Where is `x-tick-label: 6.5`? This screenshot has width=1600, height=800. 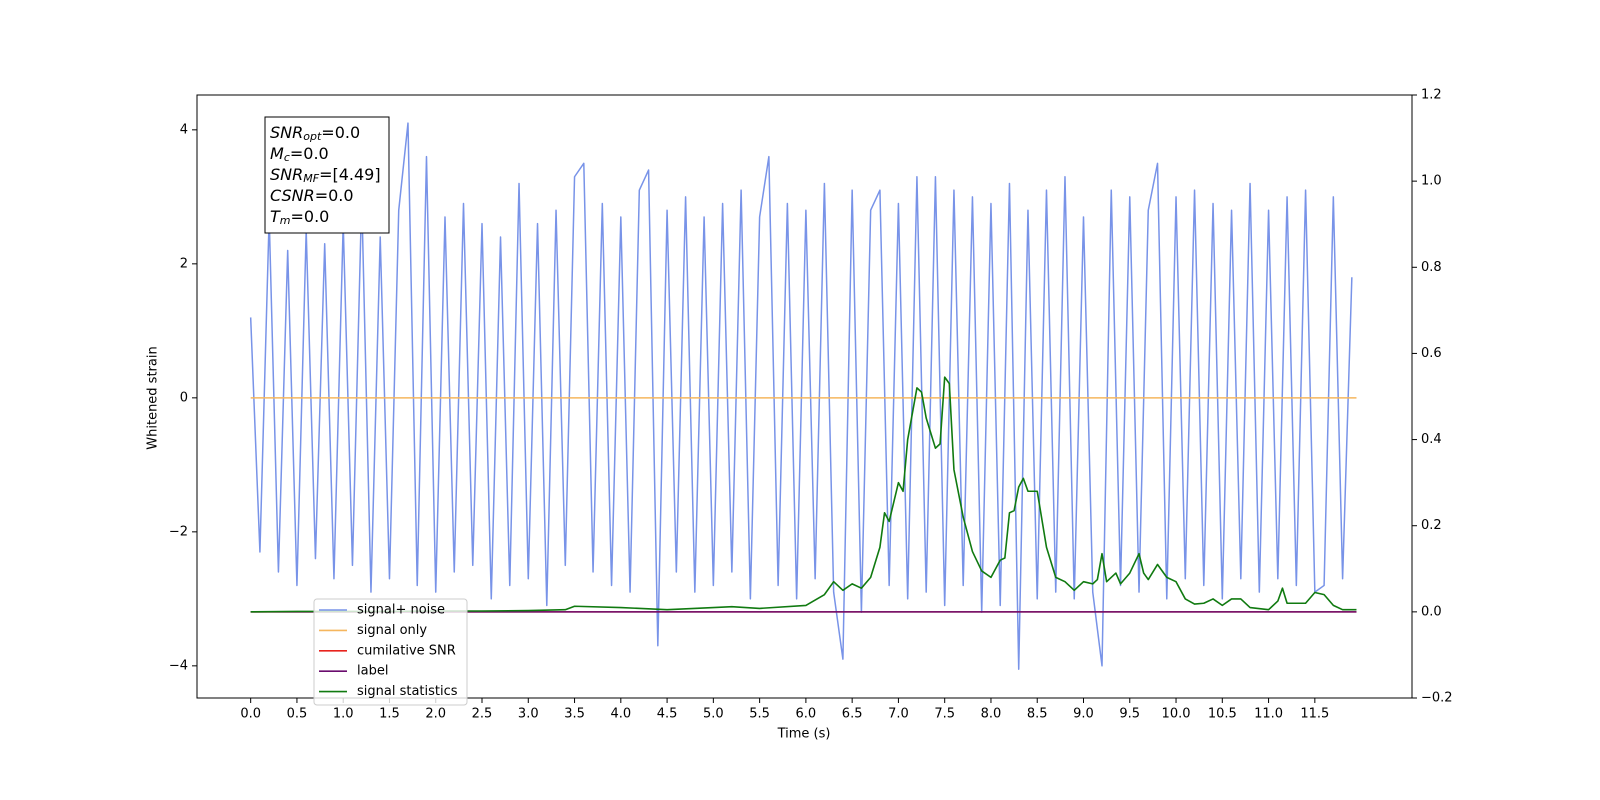
x-tick-label: 6.5 is located at coordinates (852, 714).